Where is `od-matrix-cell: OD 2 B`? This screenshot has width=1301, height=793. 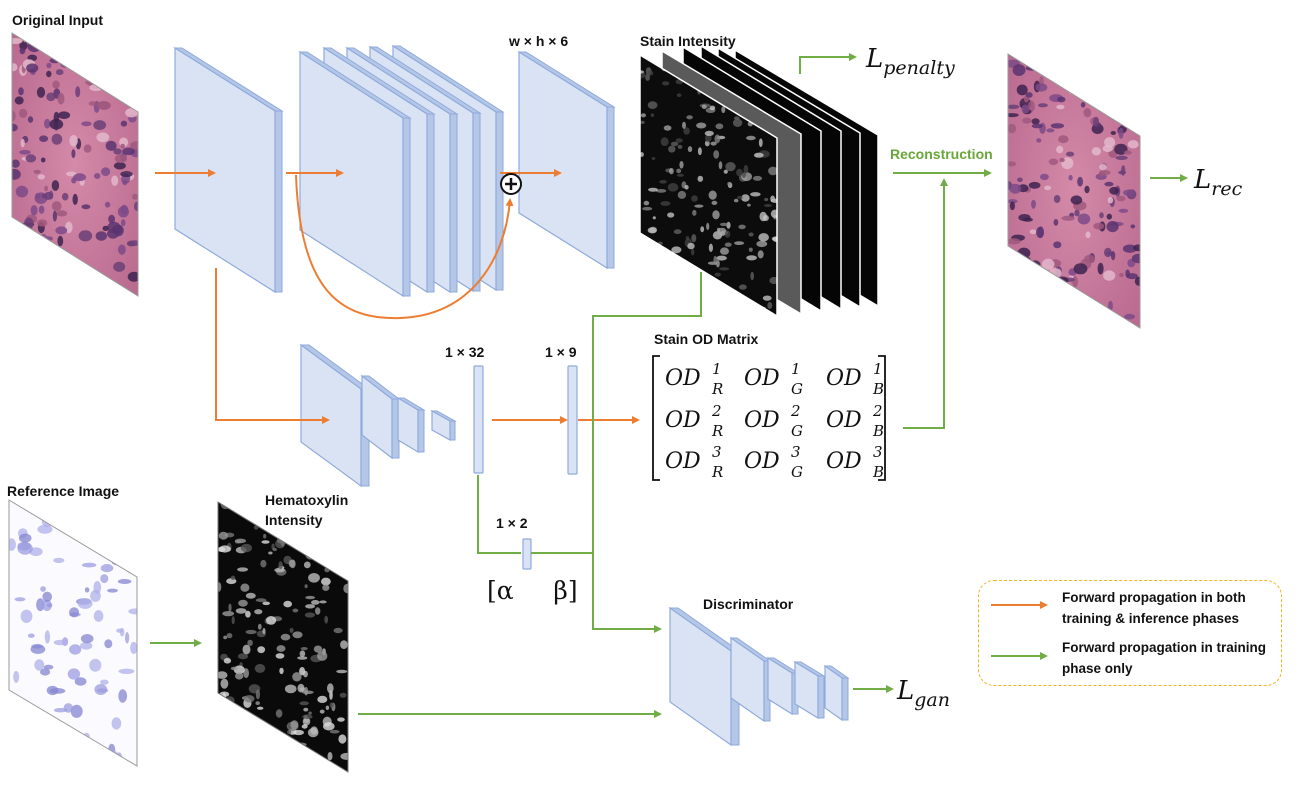 od-matrix-cell: OD 2 B is located at coordinates (855, 421).